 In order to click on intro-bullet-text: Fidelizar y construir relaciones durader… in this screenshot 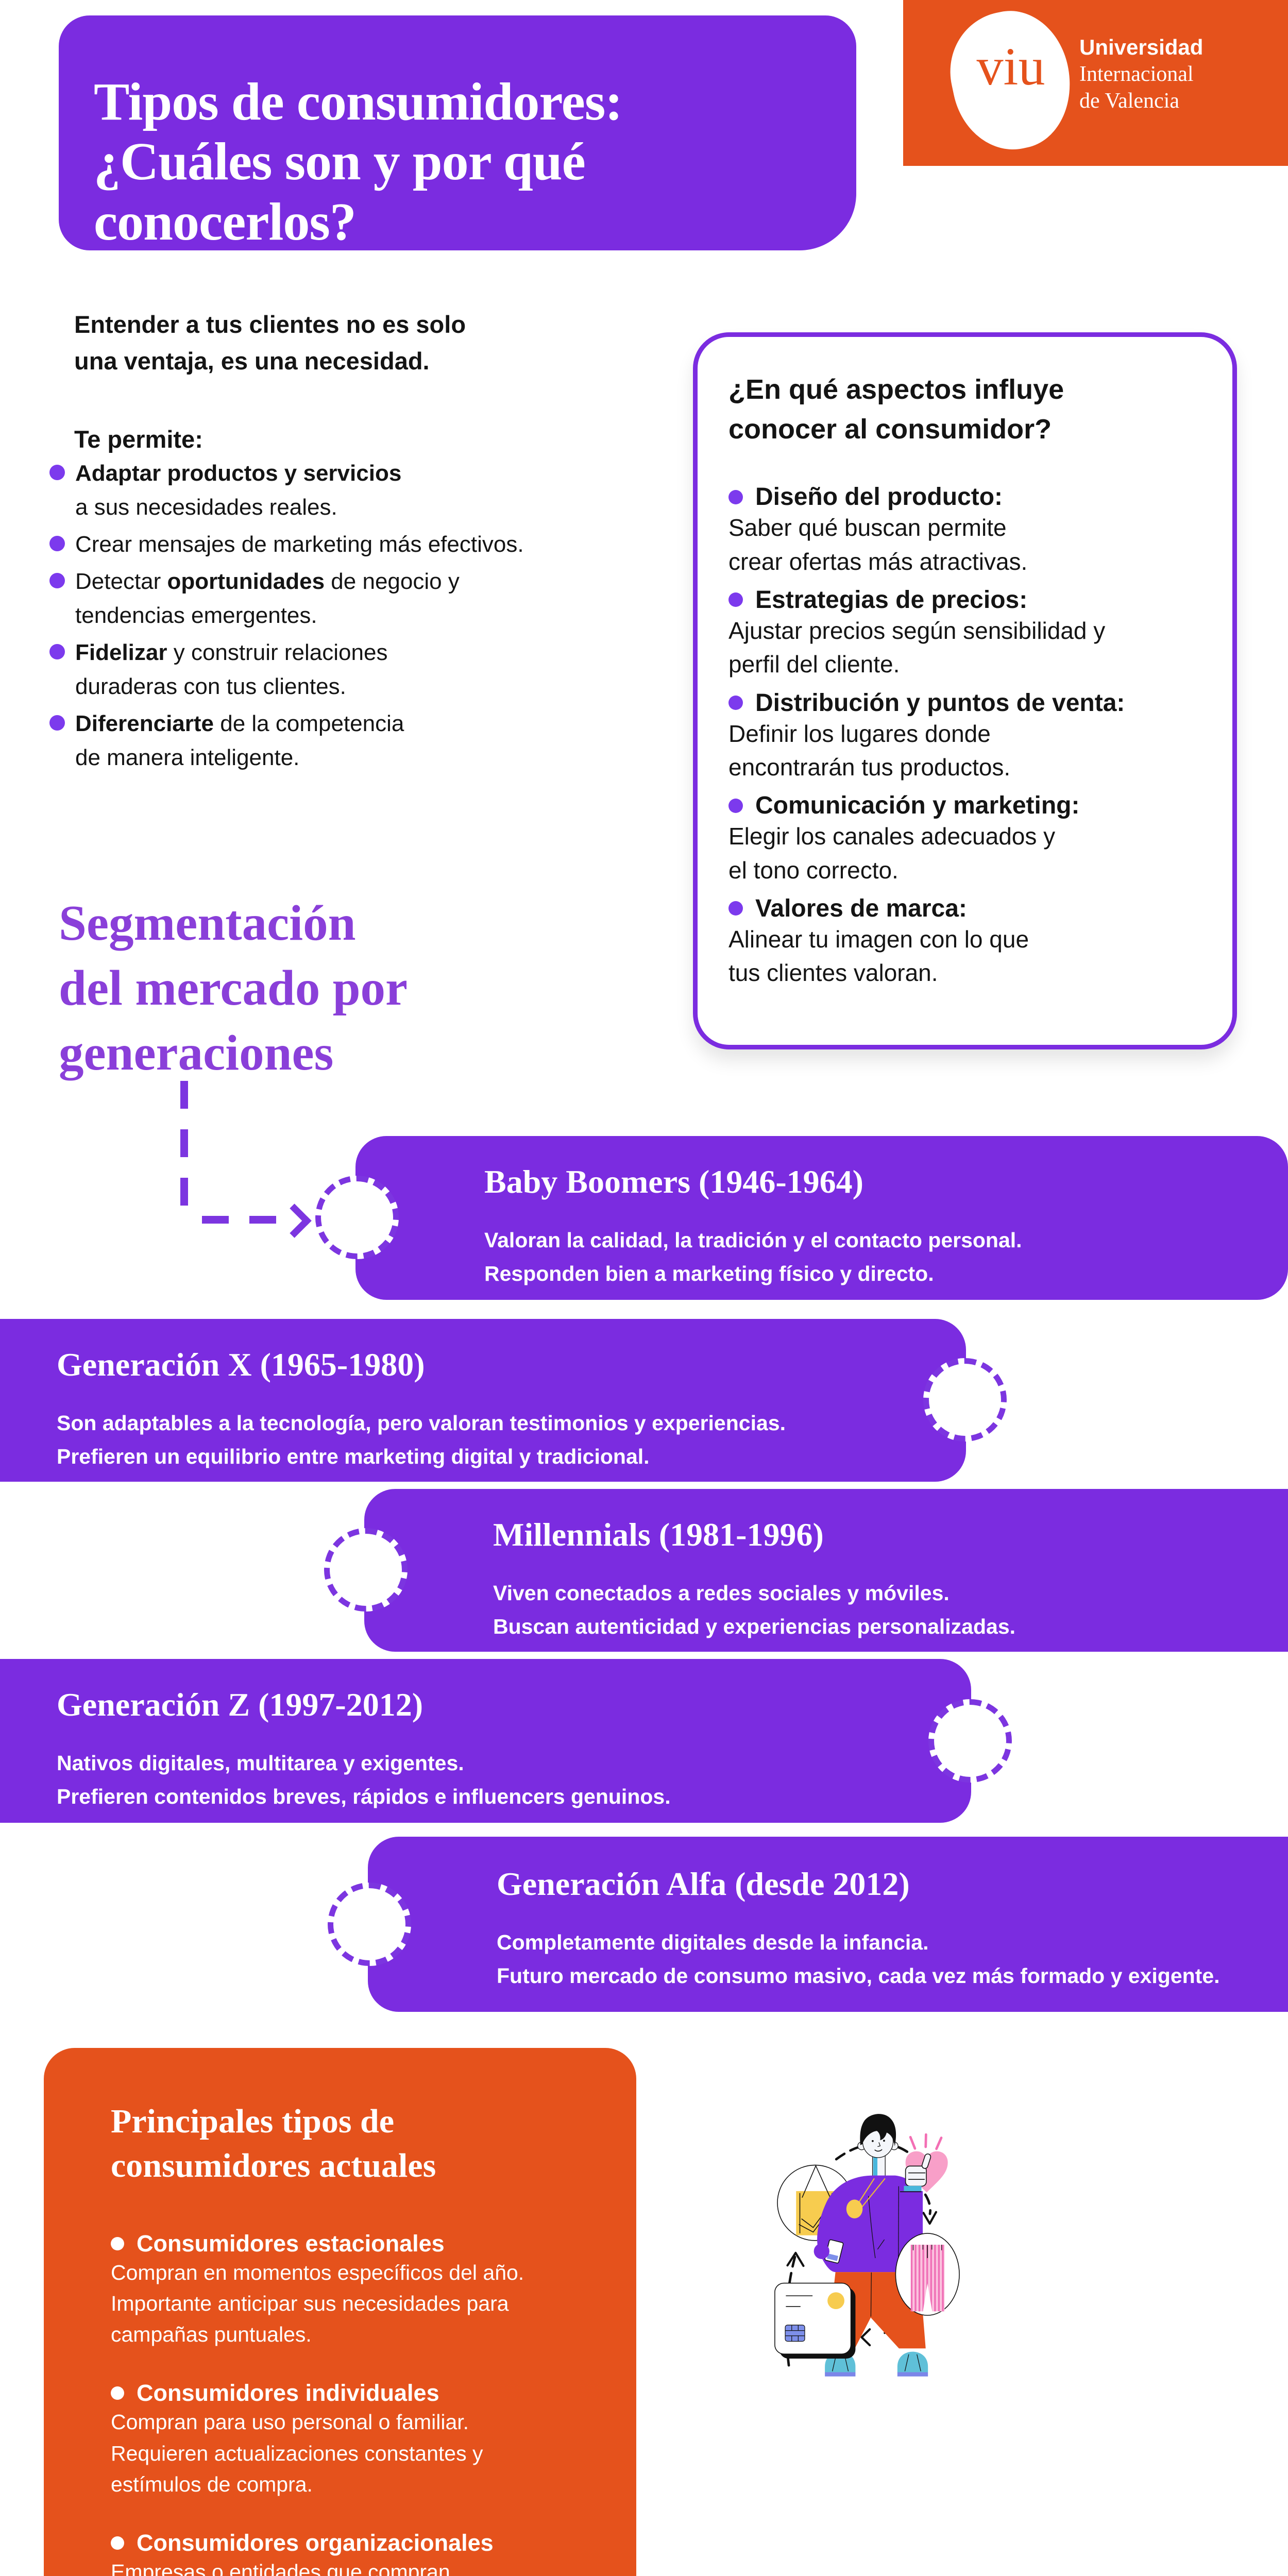, I will do `click(231, 669)`.